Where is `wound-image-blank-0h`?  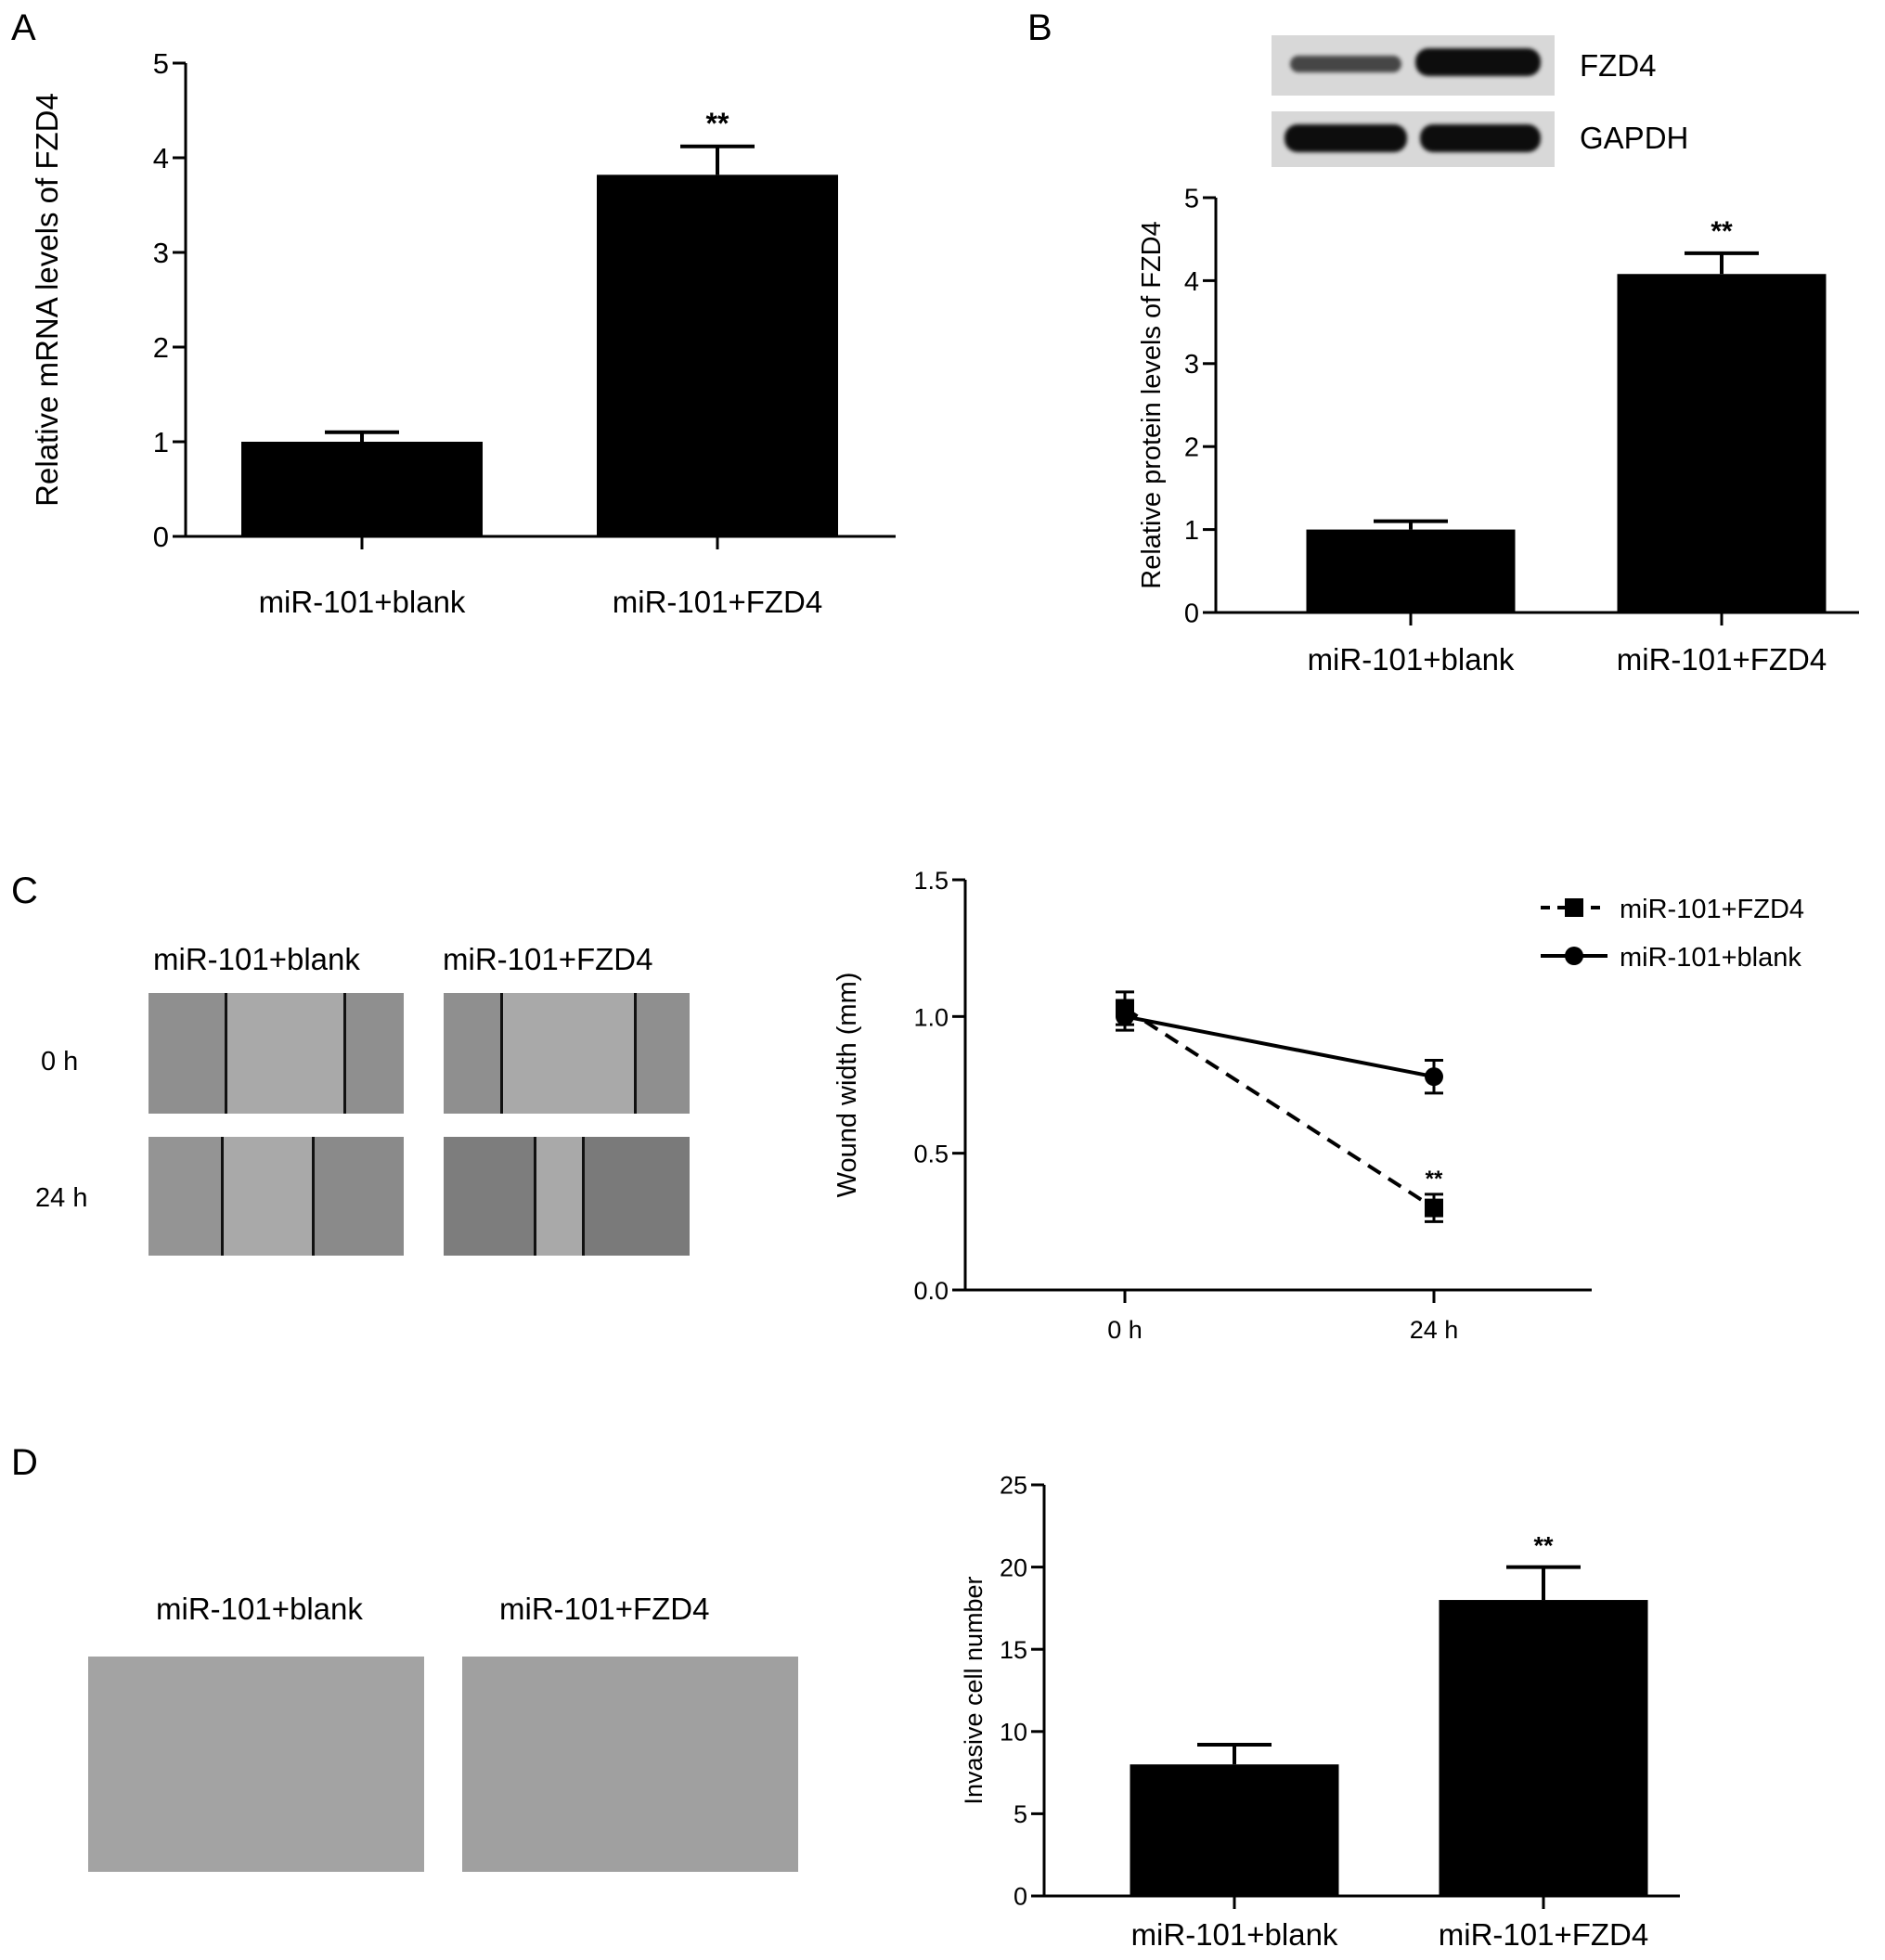
wound-image-blank-0h is located at coordinates (276, 1053).